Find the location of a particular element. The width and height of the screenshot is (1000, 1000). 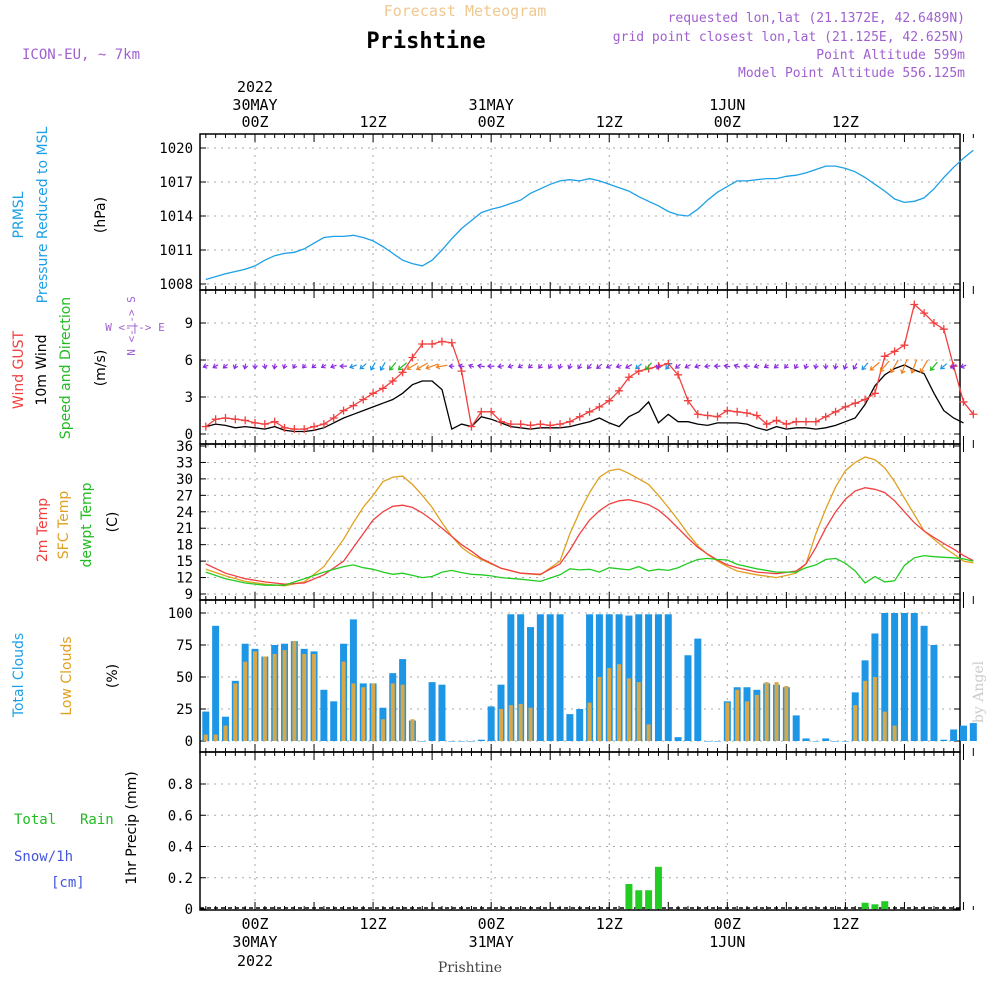

sfc-temp-line is located at coordinates (589, 521).